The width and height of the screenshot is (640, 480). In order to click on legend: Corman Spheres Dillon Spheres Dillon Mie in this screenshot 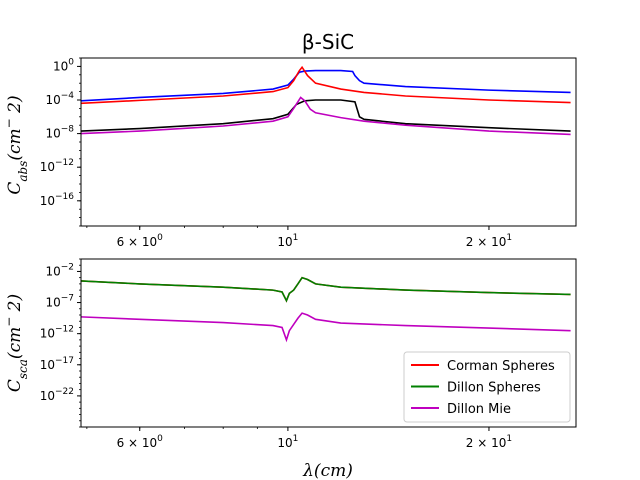, I will do `click(487, 387)`.